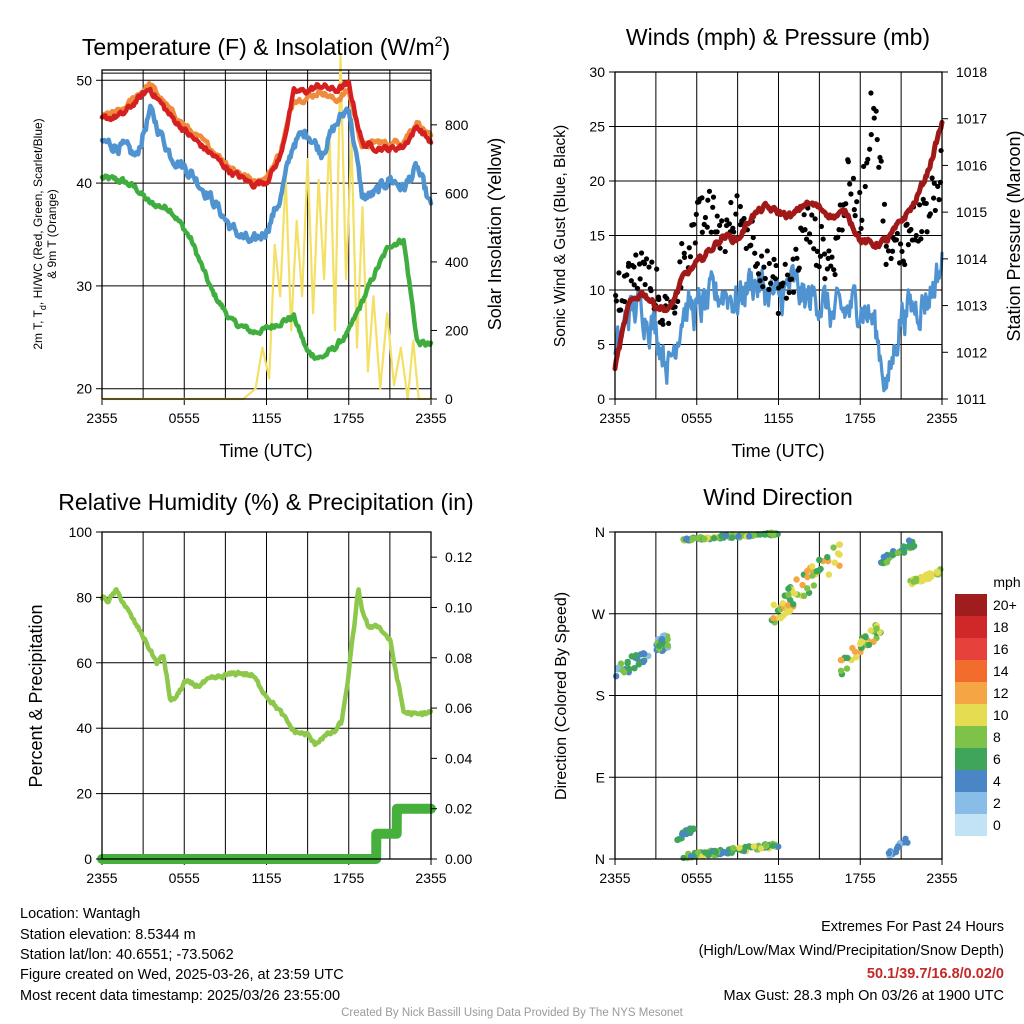 Image resolution: width=1024 pixels, height=1024 pixels. What do you see at coordinates (971, 352) in the screenshot?
I see `panel-1-y2tick-label: 1012` at bounding box center [971, 352].